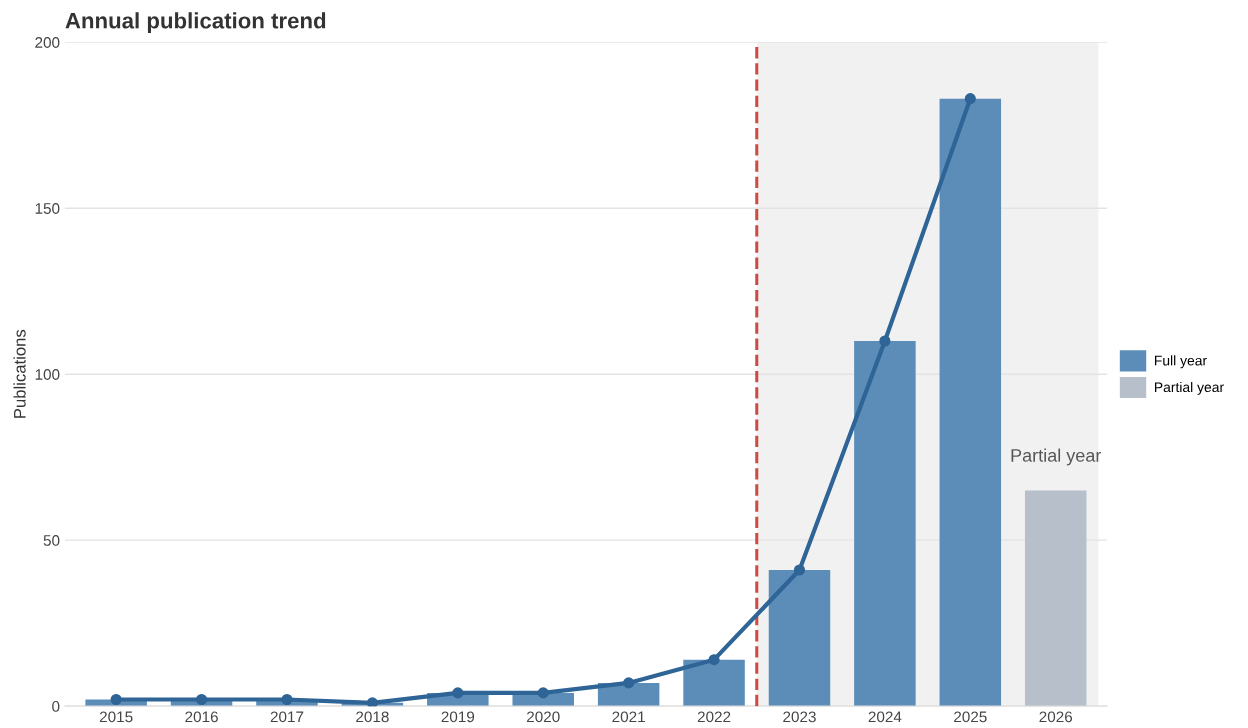 This screenshot has height=728, width=1248. What do you see at coordinates (970, 717) in the screenshot?
I see `x-tick-label: 2025` at bounding box center [970, 717].